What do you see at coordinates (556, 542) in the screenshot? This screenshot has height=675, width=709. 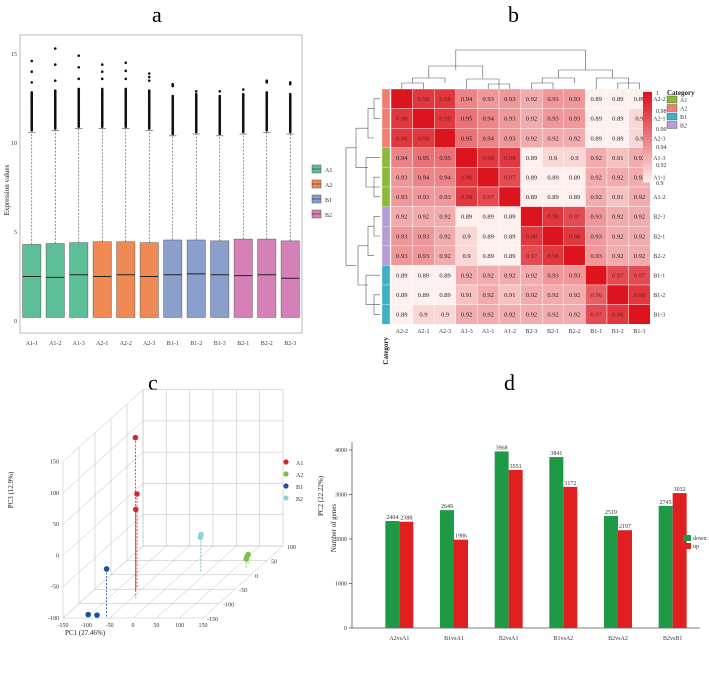 I see `bar-down-B1vsA2` at bounding box center [556, 542].